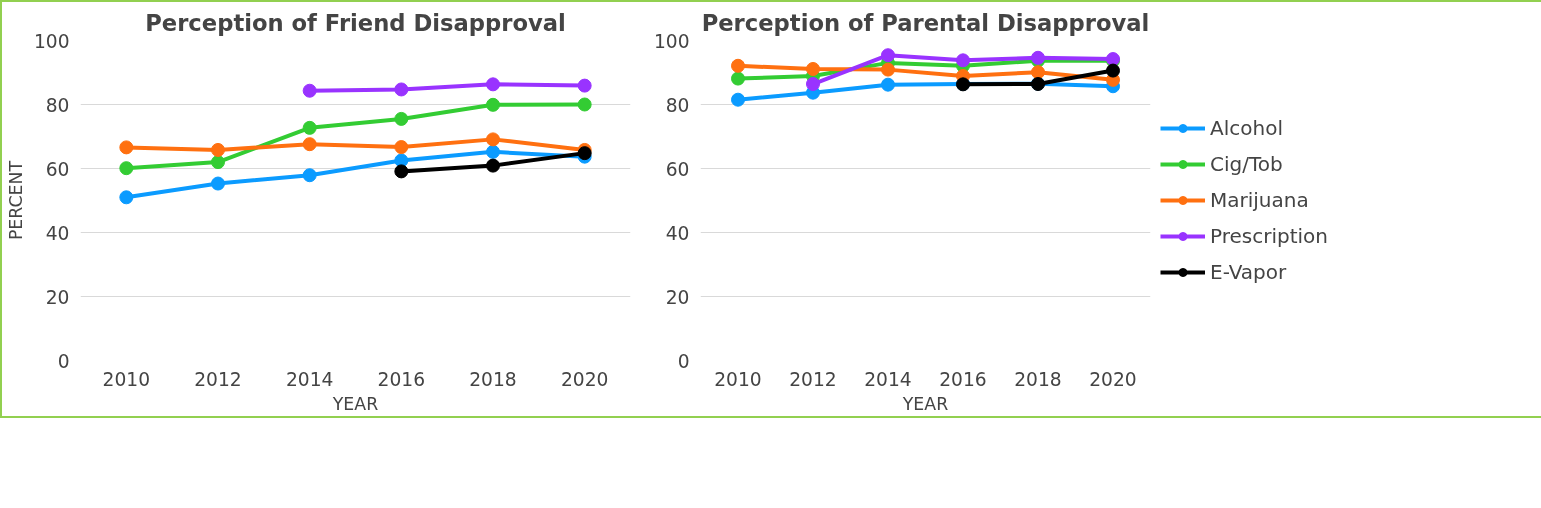  What do you see at coordinates (925, 22) in the screenshot?
I see `chart-title: Perception of Parental Disapproval` at bounding box center [925, 22].